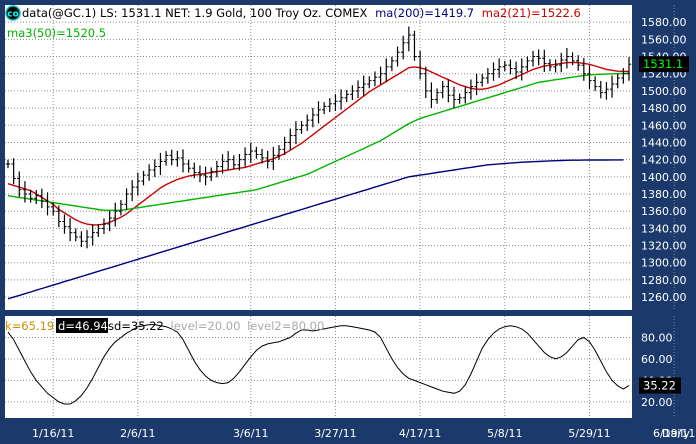  I want to click on price-tick-label: 1560.00, so click(664, 39).